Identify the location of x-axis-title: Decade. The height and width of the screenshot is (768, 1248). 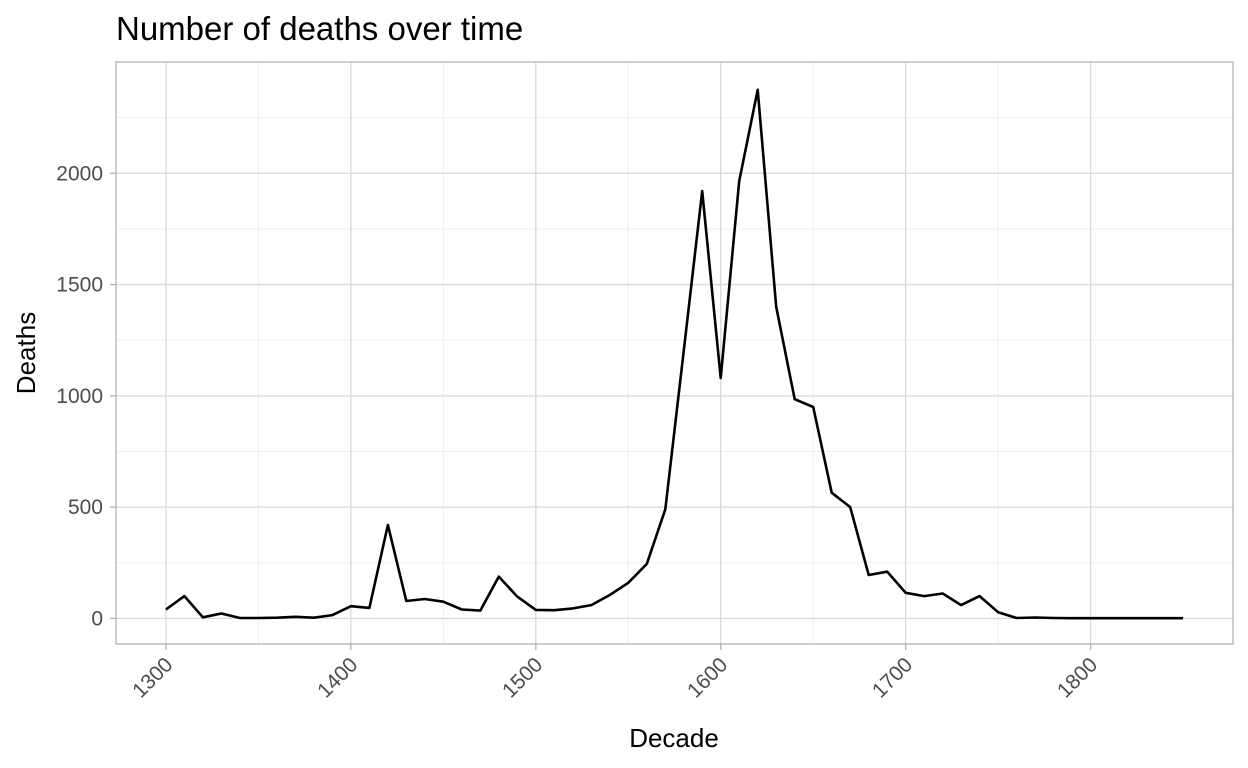
(674, 738).